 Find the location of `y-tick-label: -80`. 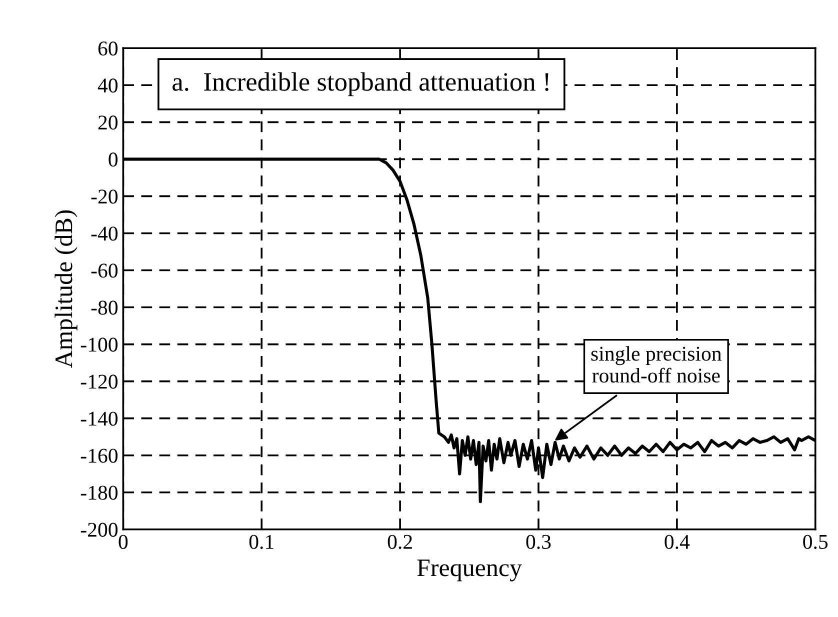

y-tick-label: -80 is located at coordinates (104, 307).